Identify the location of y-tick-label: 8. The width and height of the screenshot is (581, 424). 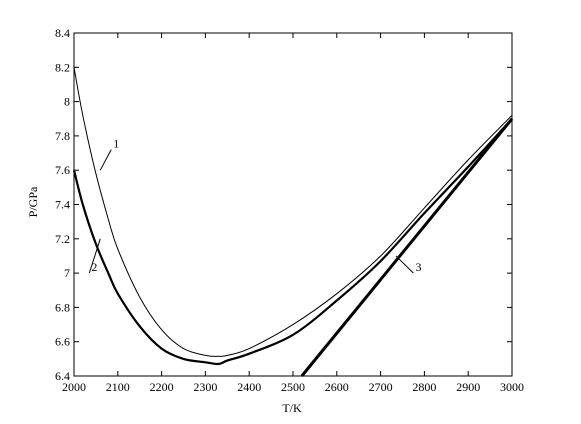
(67, 102).